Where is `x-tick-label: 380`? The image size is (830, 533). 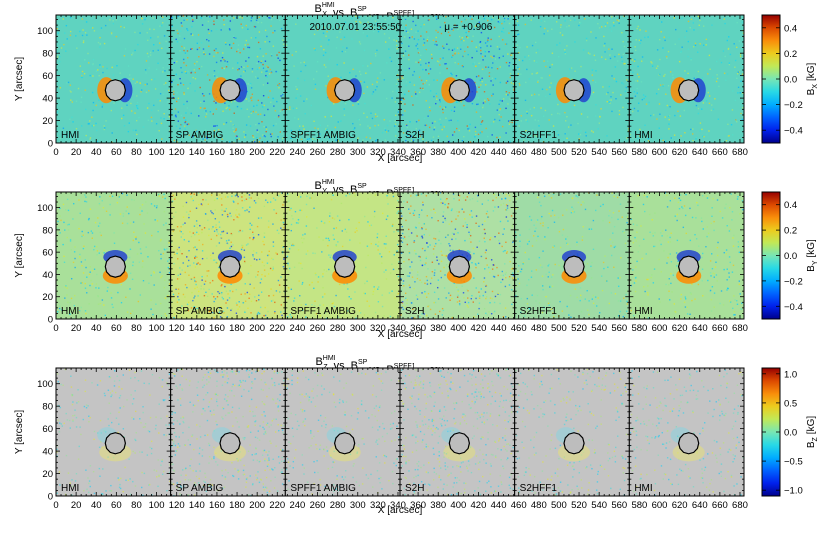 x-tick-label: 380 is located at coordinates (438, 328).